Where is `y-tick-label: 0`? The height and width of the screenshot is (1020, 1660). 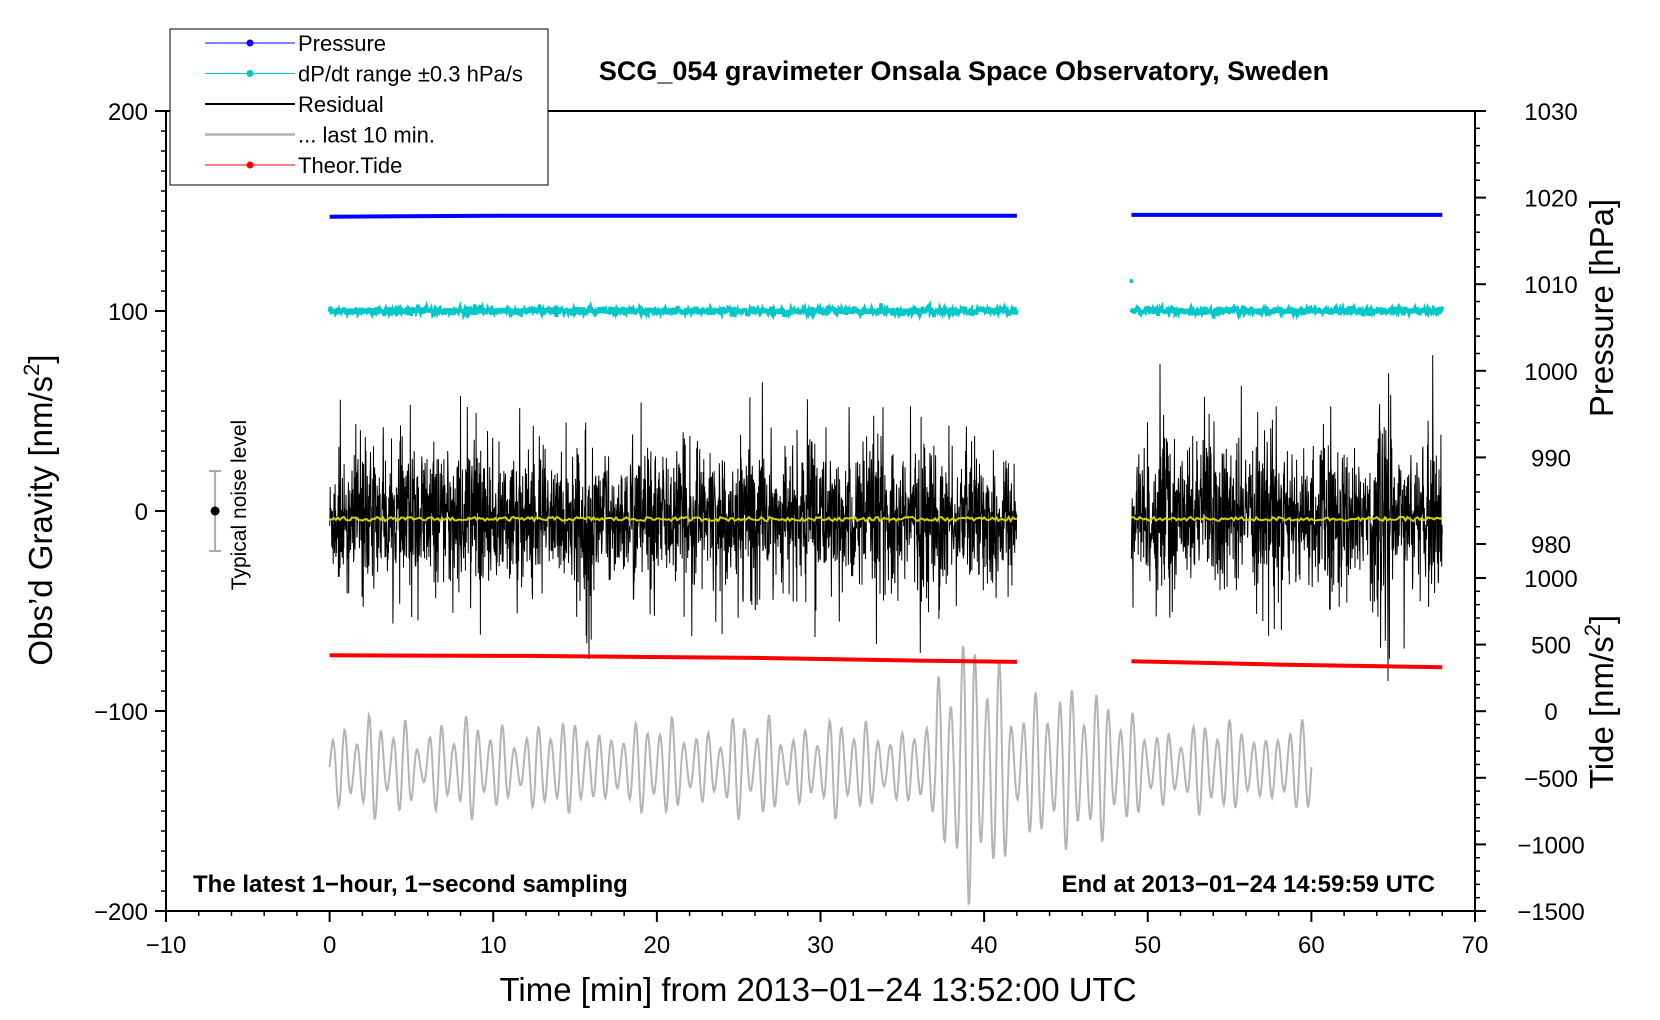
y-tick-label: 0 is located at coordinates (141, 512).